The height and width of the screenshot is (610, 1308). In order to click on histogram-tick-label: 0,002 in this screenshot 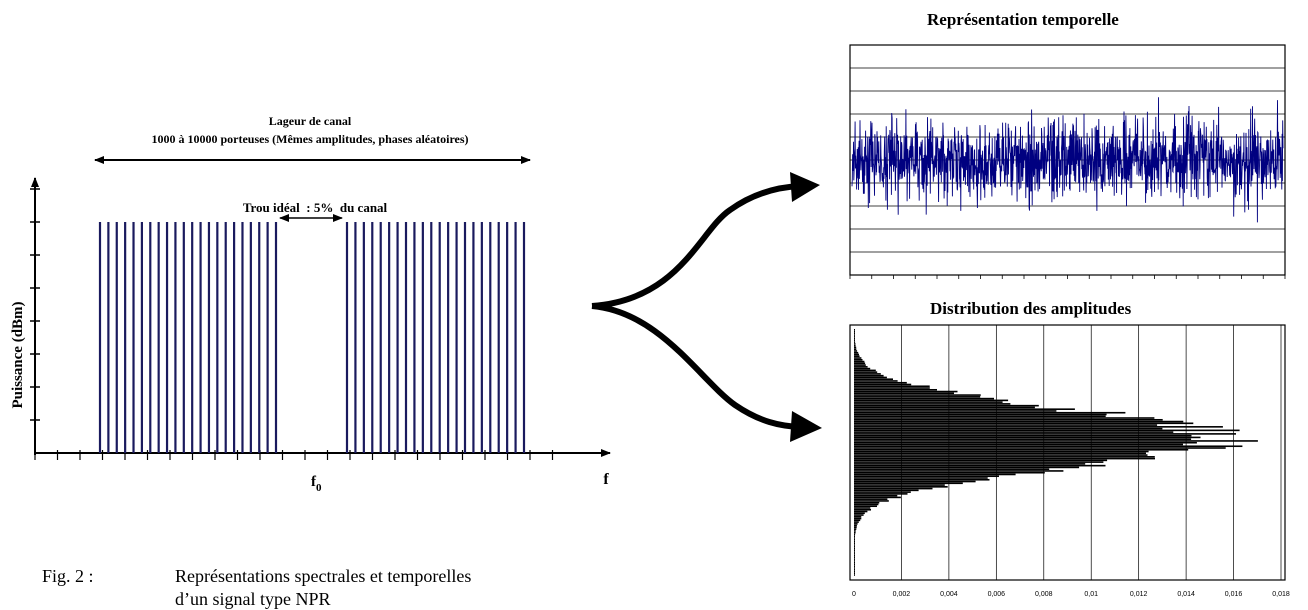, I will do `click(902, 594)`.